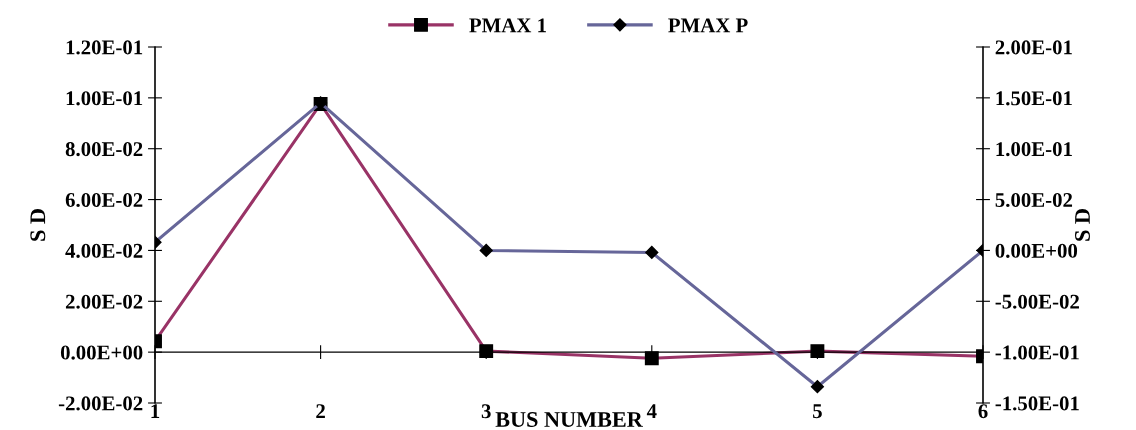 The image size is (1136, 430). I want to click on y2-tick-label: 1.50E-01, so click(1034, 98).